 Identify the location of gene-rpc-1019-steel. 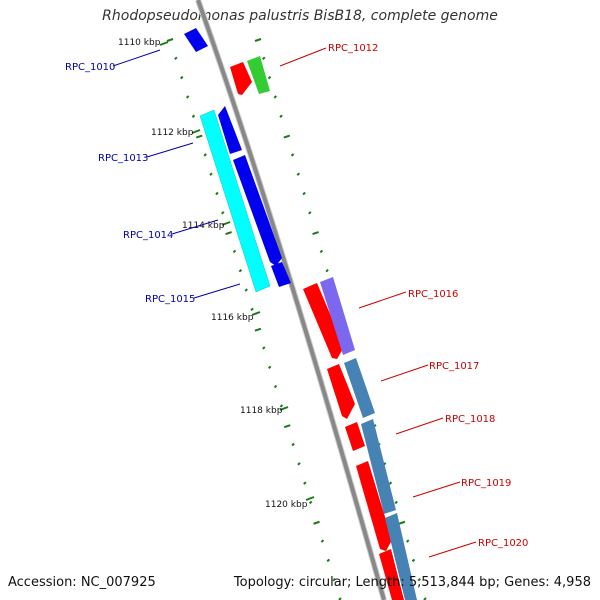
(401, 556).